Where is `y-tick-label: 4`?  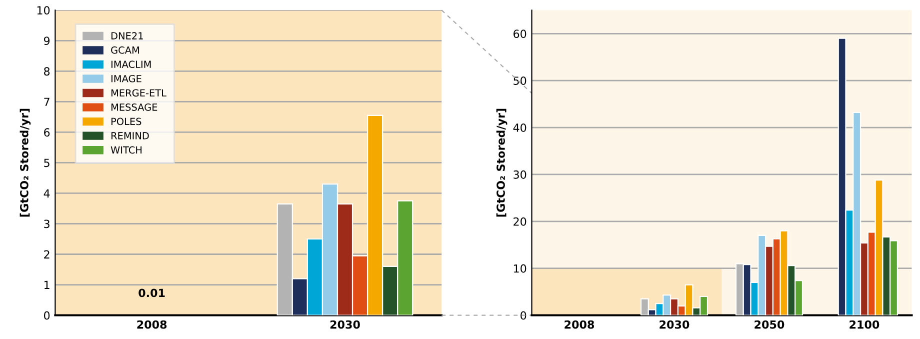
y-tick-label: 4 is located at coordinates (47, 193).